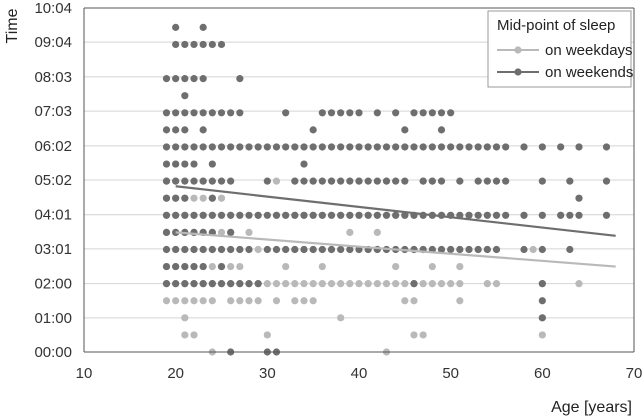 This screenshot has width=644, height=420. I want to click on legend-swatch-weekdays-marker, so click(518, 50).